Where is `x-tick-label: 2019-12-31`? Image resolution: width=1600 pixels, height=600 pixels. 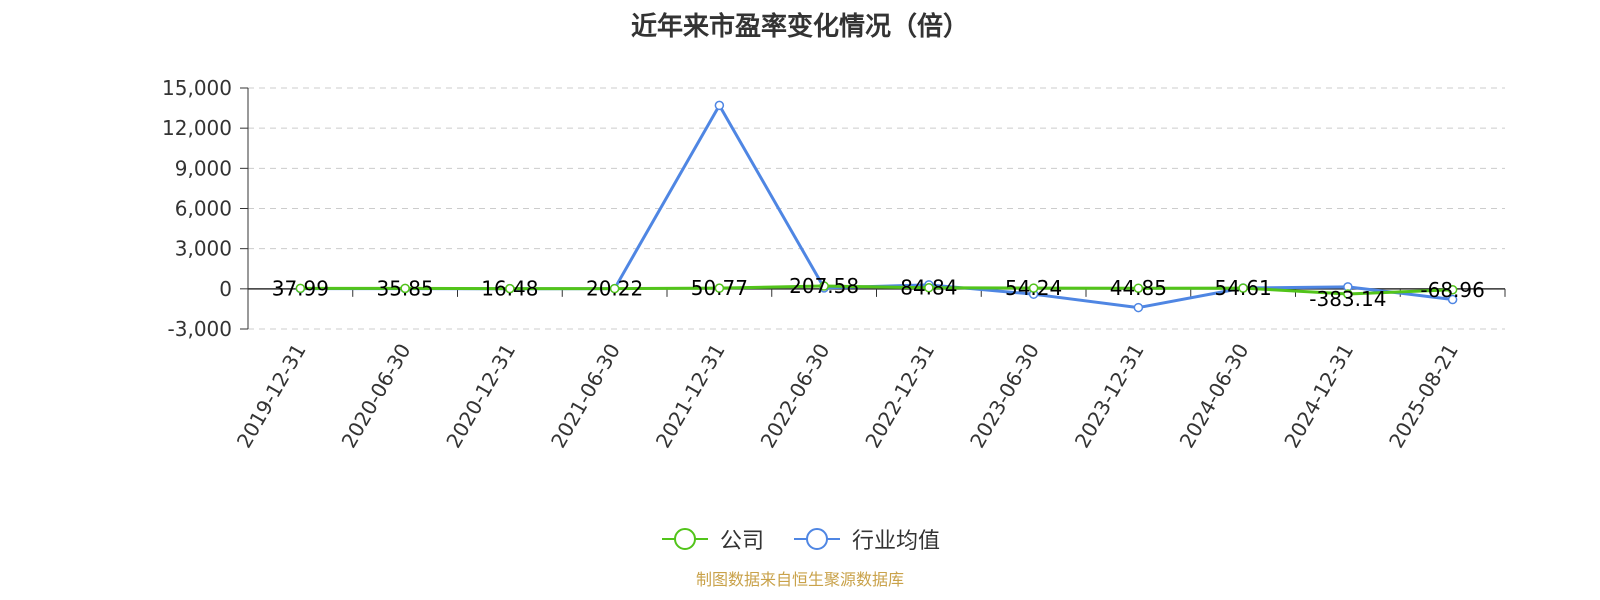 x-tick-label: 2019-12-31 is located at coordinates (271, 395).